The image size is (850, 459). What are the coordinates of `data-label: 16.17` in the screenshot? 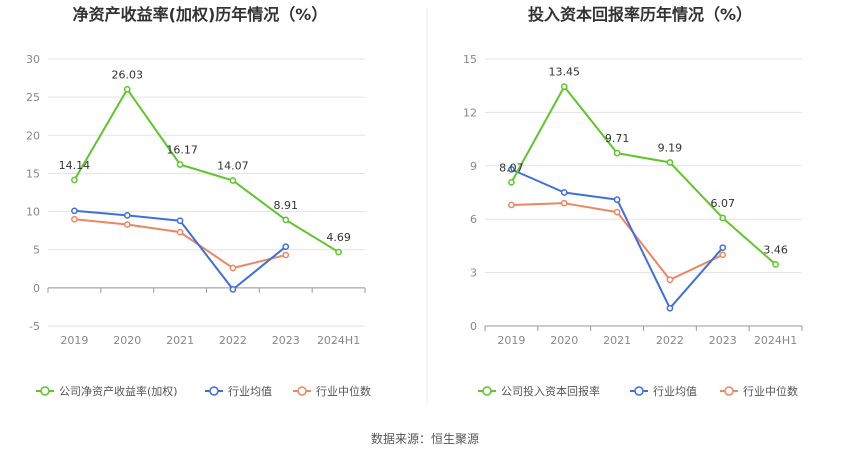 It's located at (182, 150).